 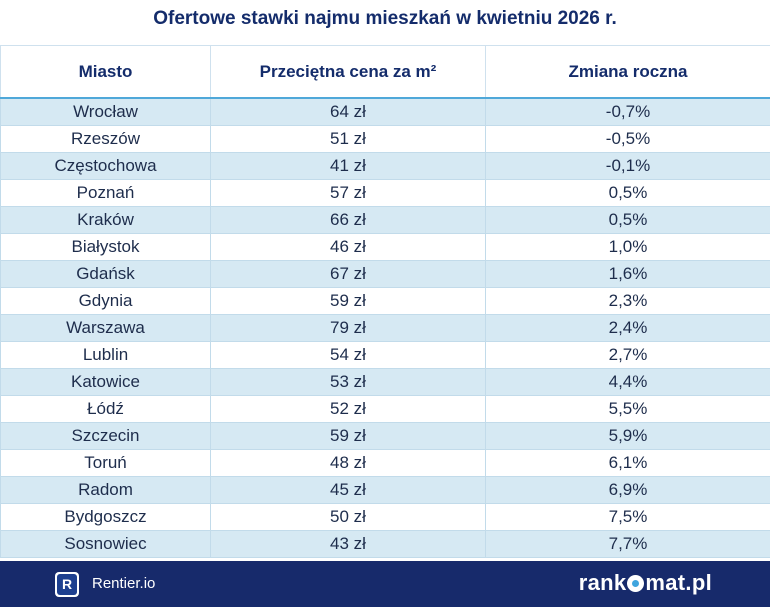 I want to click on cell-price: 54 zł, so click(x=348, y=355).